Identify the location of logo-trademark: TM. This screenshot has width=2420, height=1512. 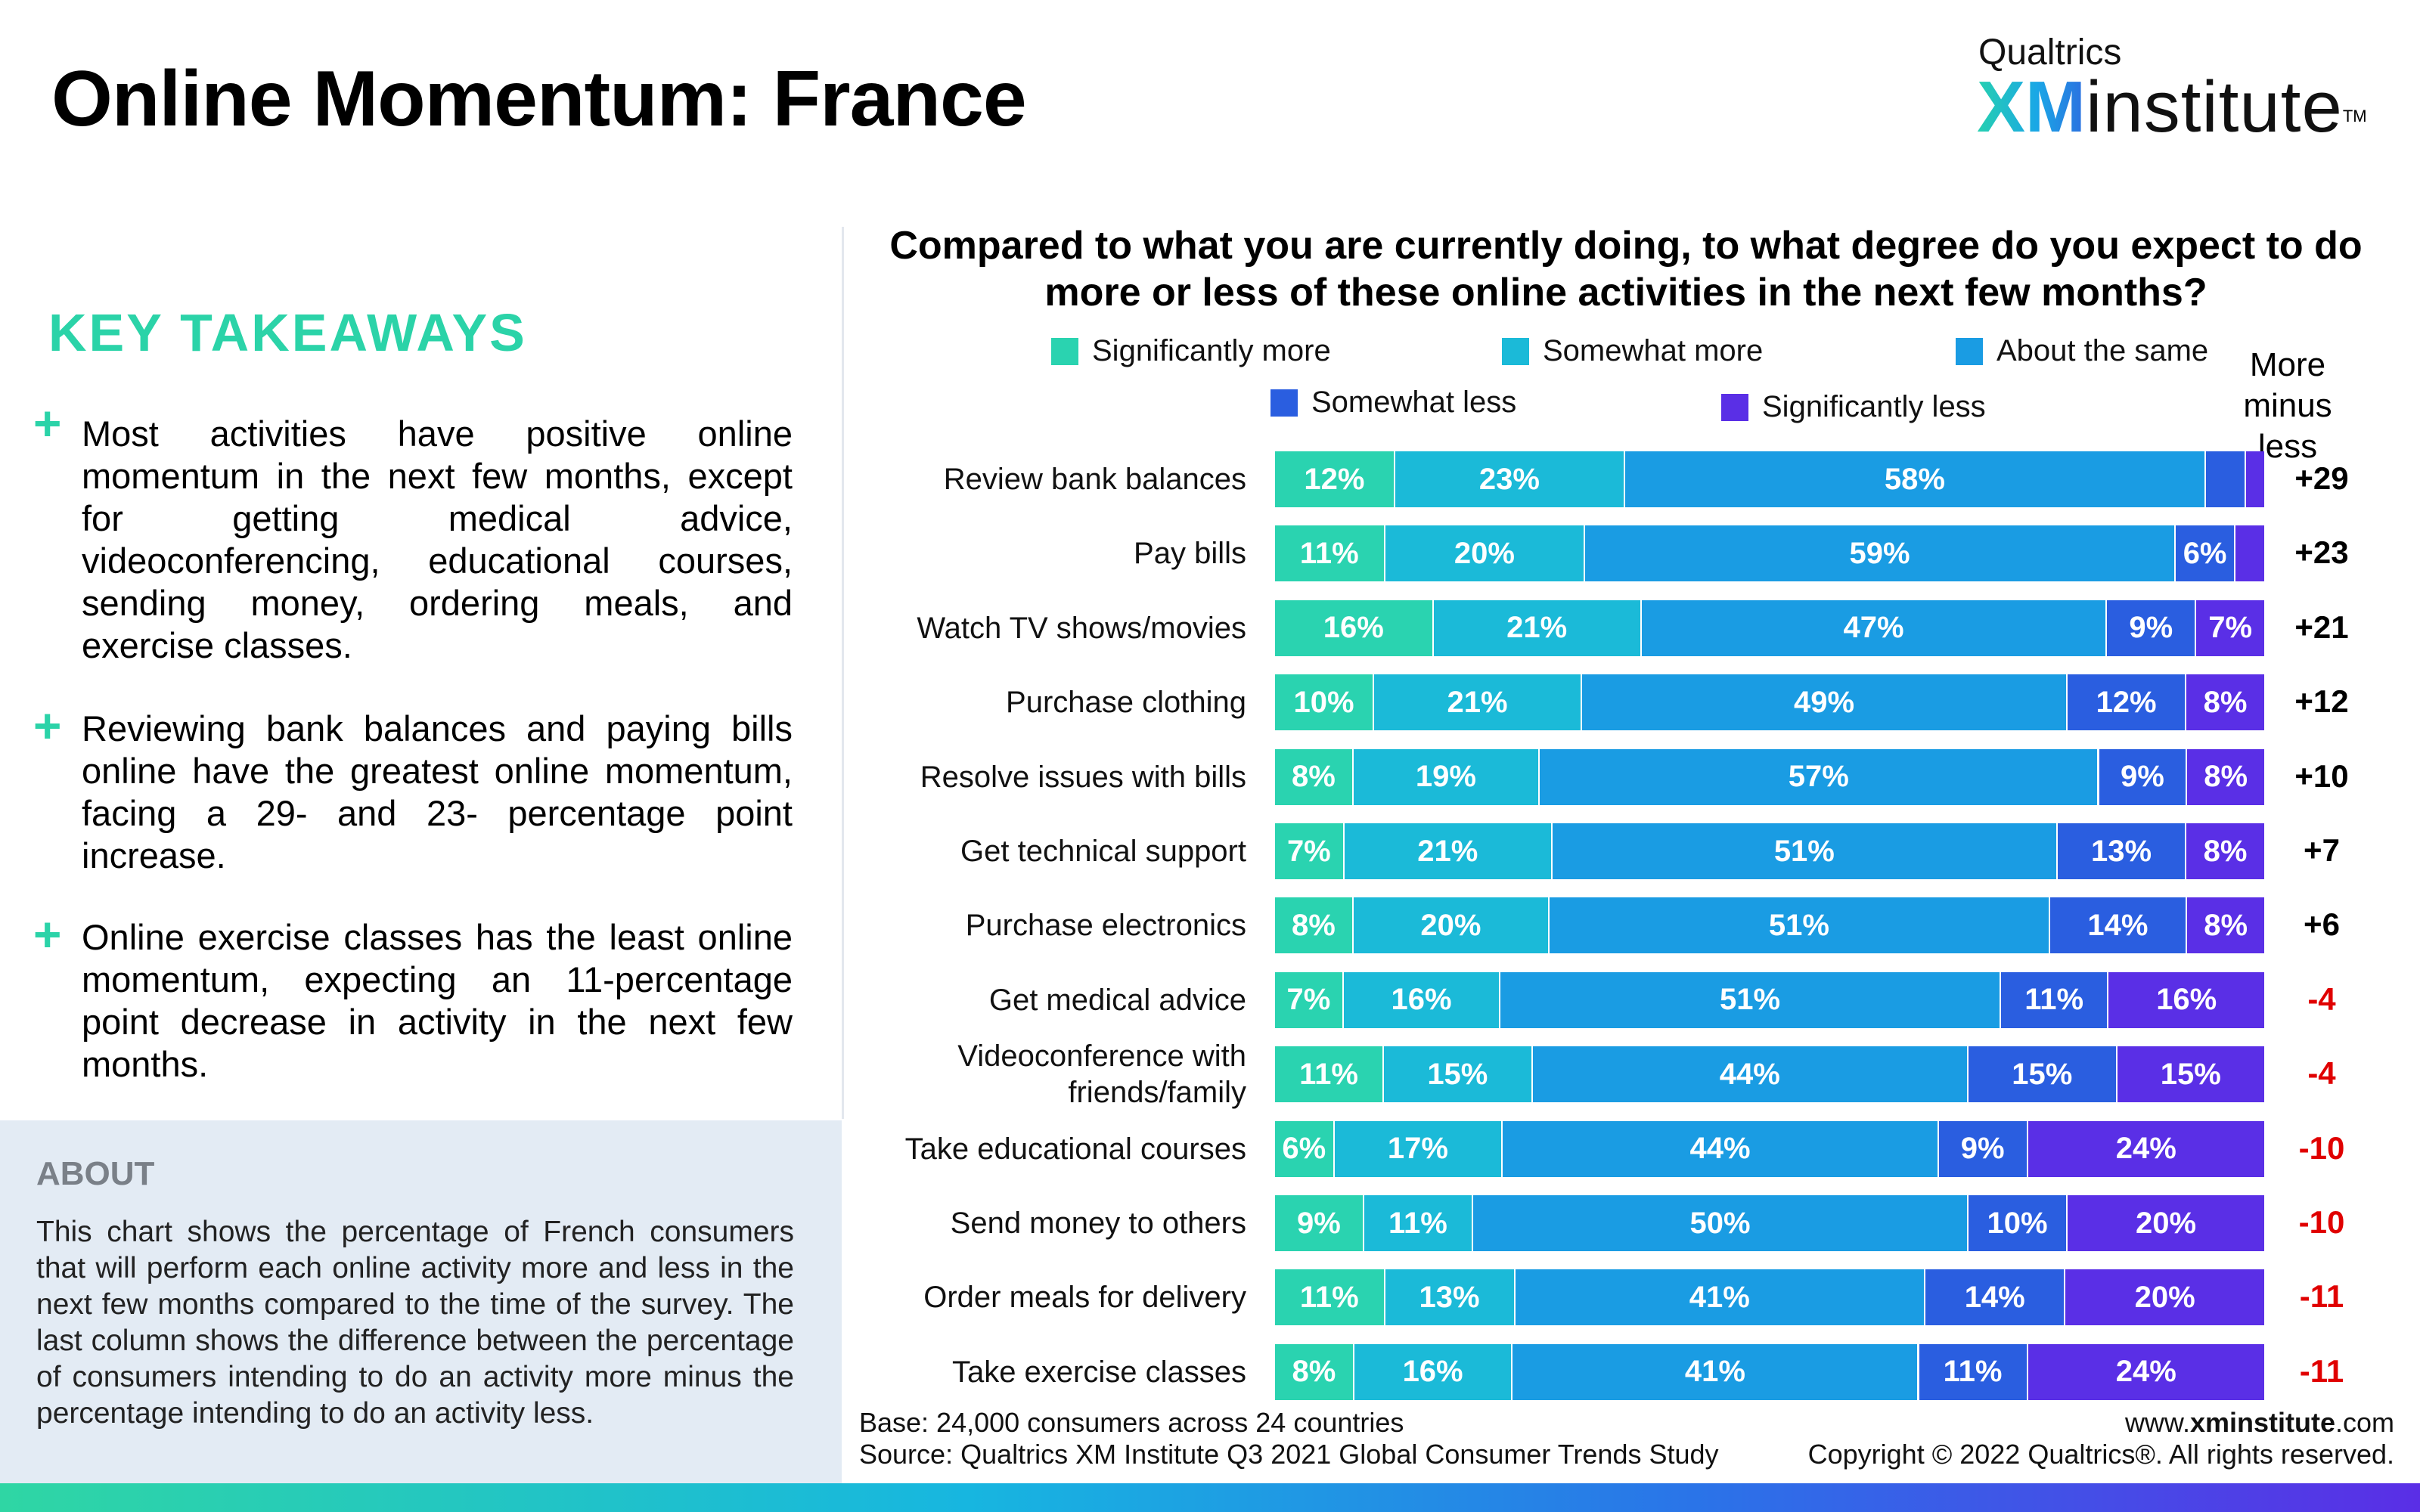
(2354, 116).